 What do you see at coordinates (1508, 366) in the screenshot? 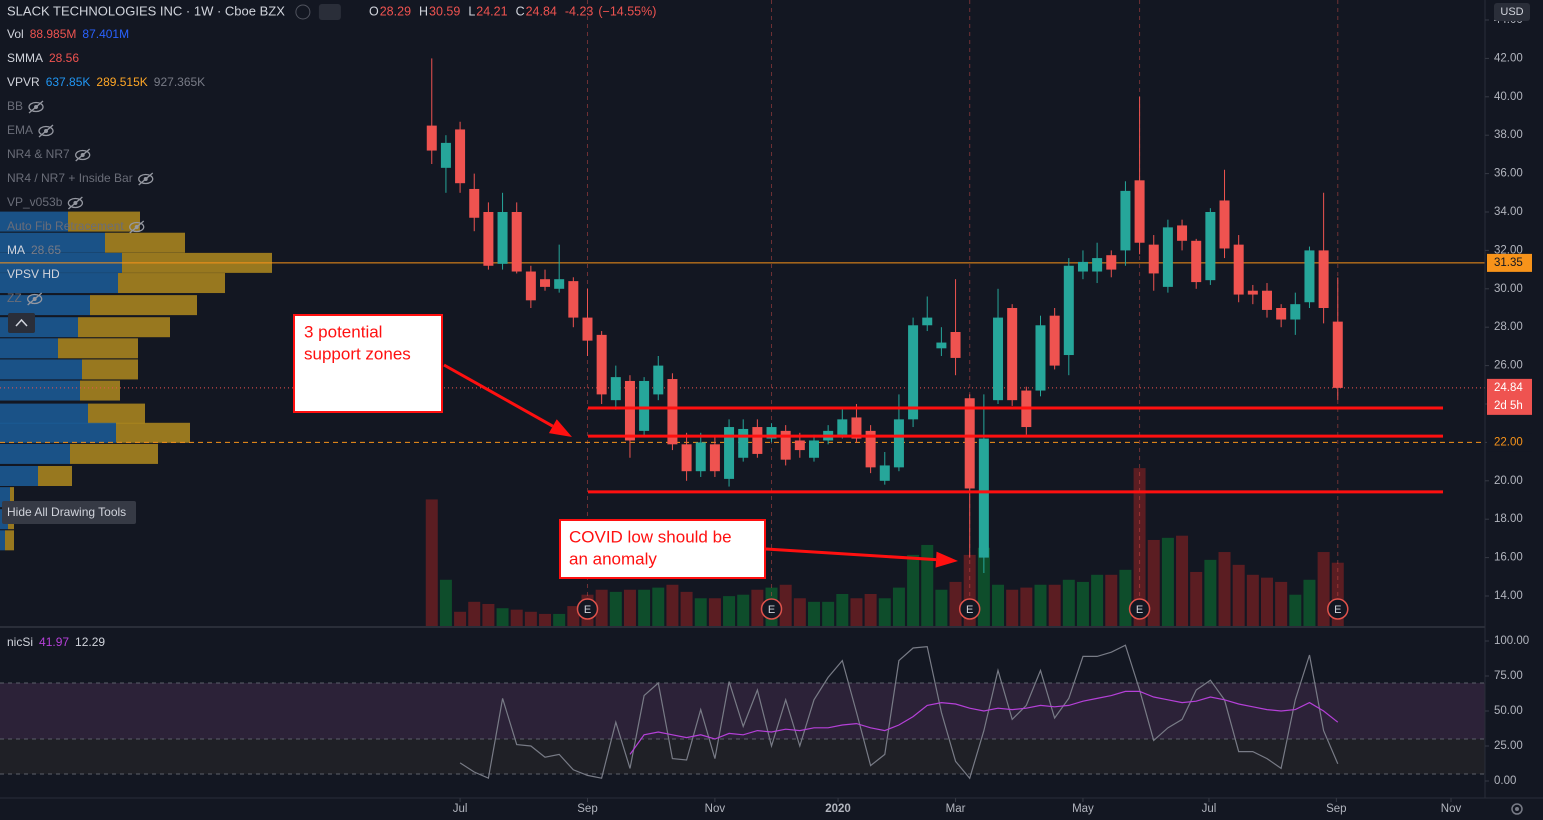
I see `y-tick-label: 26.00` at bounding box center [1508, 366].